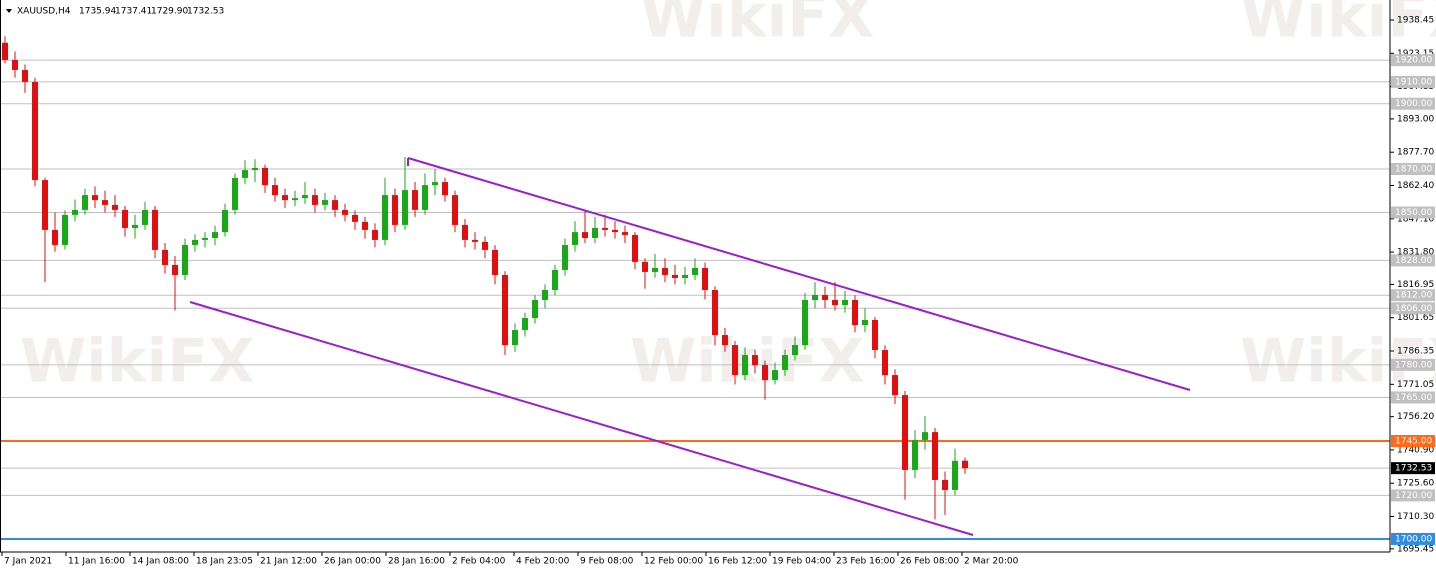 The image size is (1436, 572). I want to click on x-tick-label: 19 Feb 04:00, so click(801, 562).